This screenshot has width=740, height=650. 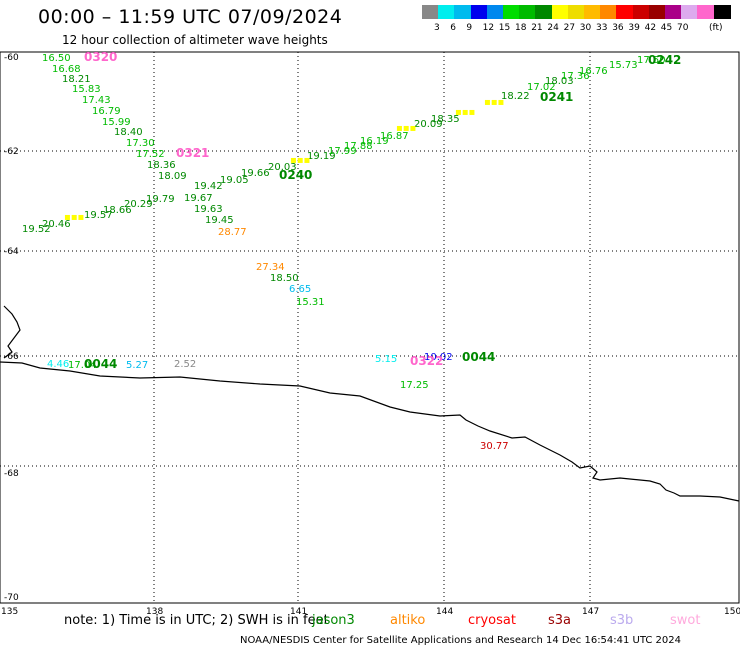 I want to click on wave-height-value: 18.50, so click(x=284, y=278).